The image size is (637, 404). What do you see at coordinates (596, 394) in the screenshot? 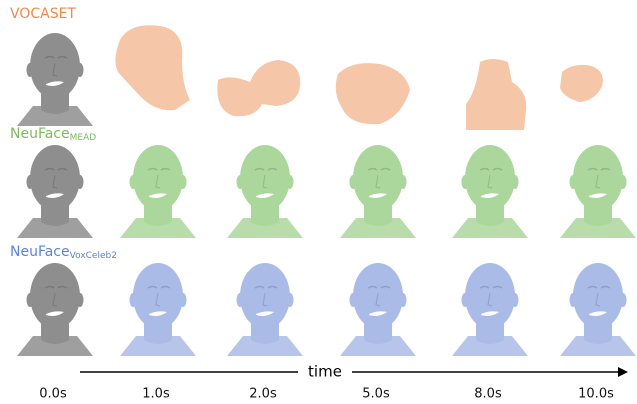
I see `time-label: 10.0s` at bounding box center [596, 394].